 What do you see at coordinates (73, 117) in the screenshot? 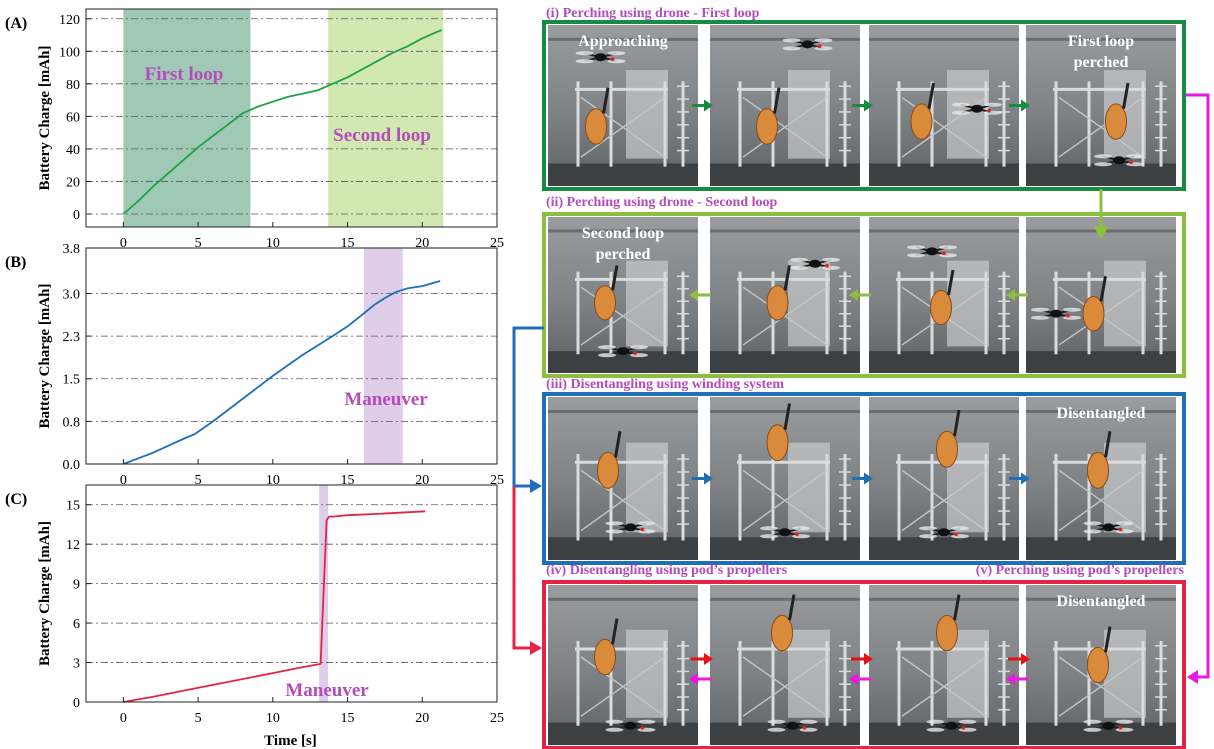
I see `y-tick-label: 60` at bounding box center [73, 117].